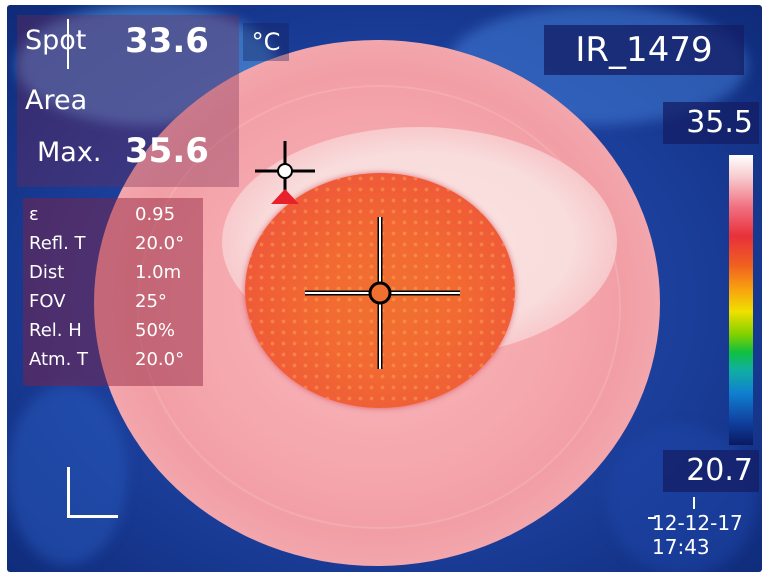 This screenshot has height=577, width=768. I want to click on timestamp: 12-12-17 17:43, so click(707, 535).